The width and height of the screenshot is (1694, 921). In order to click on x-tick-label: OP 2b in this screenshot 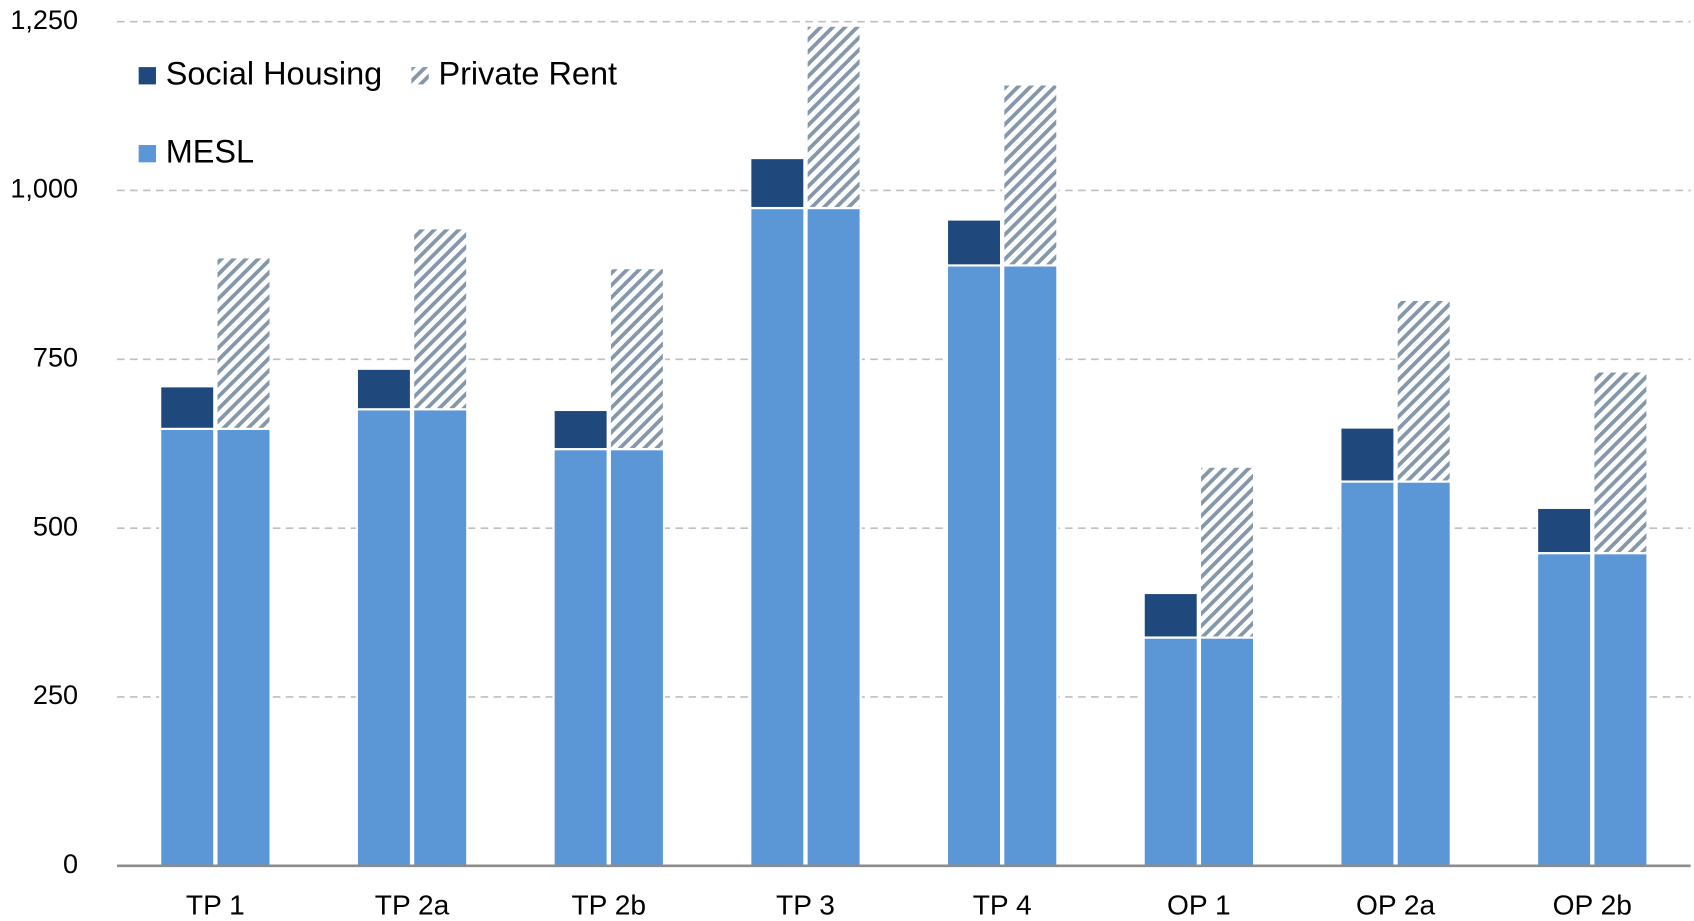, I will do `click(1592, 904)`.